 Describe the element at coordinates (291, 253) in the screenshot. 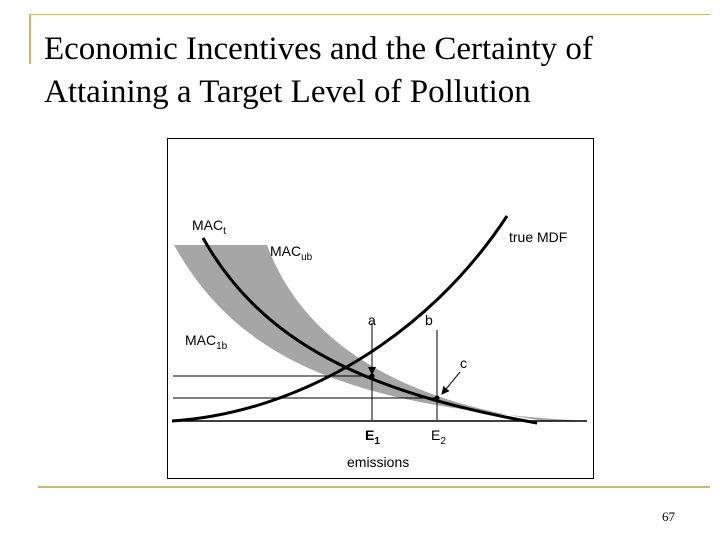

I see `mac-ub-label: MACub` at that location.